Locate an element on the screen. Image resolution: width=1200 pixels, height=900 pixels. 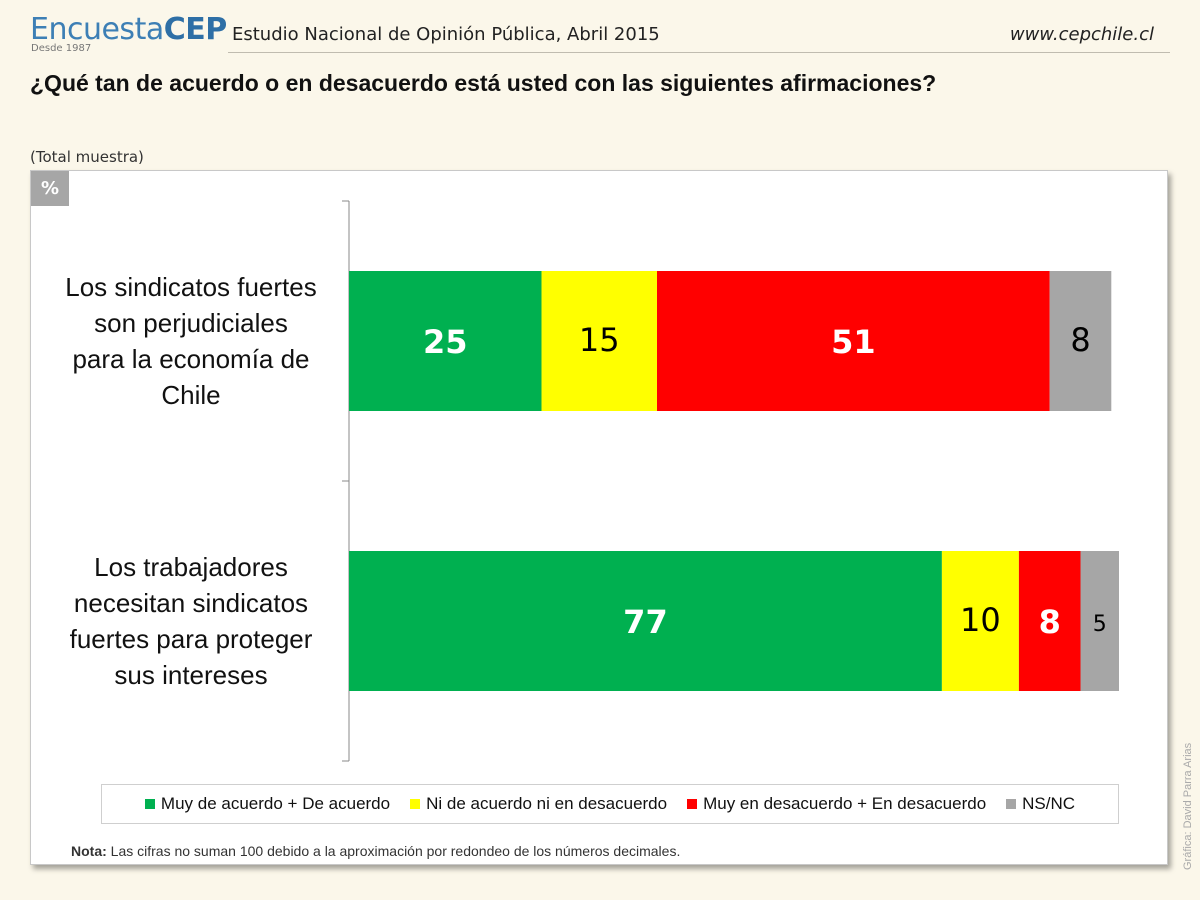
legend-item: Ni de acuerdo ni en desacuerdo is located at coordinates (538, 804).